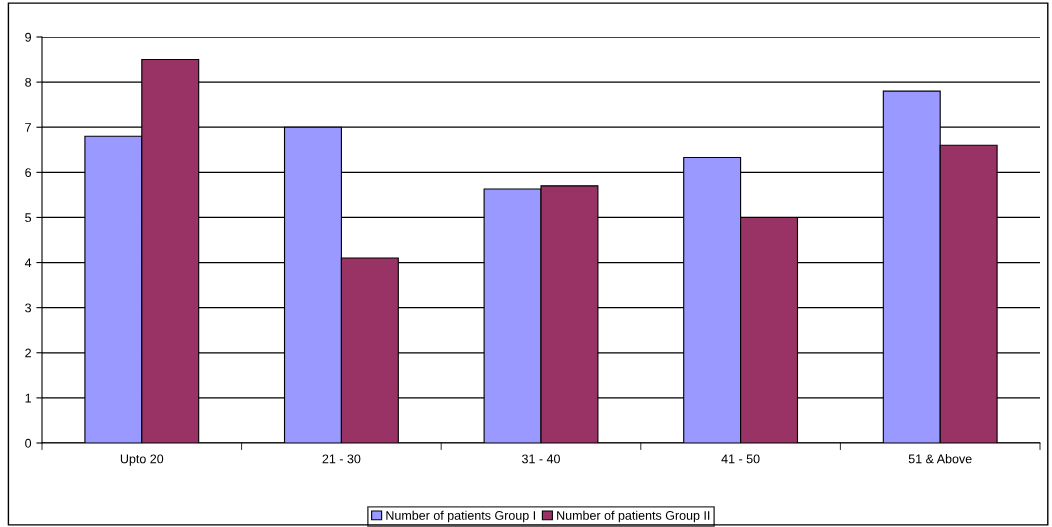 The image size is (1052, 527). Describe the element at coordinates (142, 460) in the screenshot. I see `x-tick-label: Upto 20` at that location.